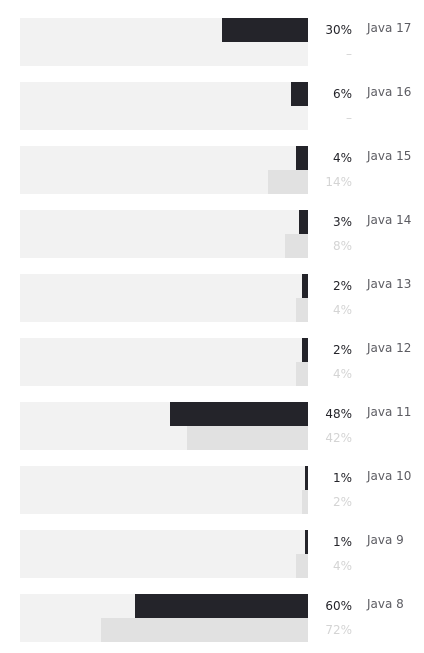 Image resolution: width=424 pixels, height=653 pixels. What do you see at coordinates (338, 438) in the screenshot?
I see `data-label-secondary: 42%` at bounding box center [338, 438].